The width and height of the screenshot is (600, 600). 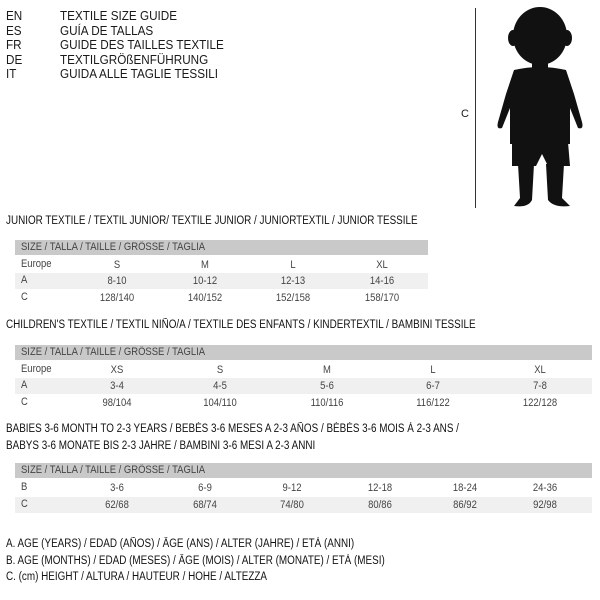 I want to click on table-row: Europe S M L XL, so click(x=221, y=265).